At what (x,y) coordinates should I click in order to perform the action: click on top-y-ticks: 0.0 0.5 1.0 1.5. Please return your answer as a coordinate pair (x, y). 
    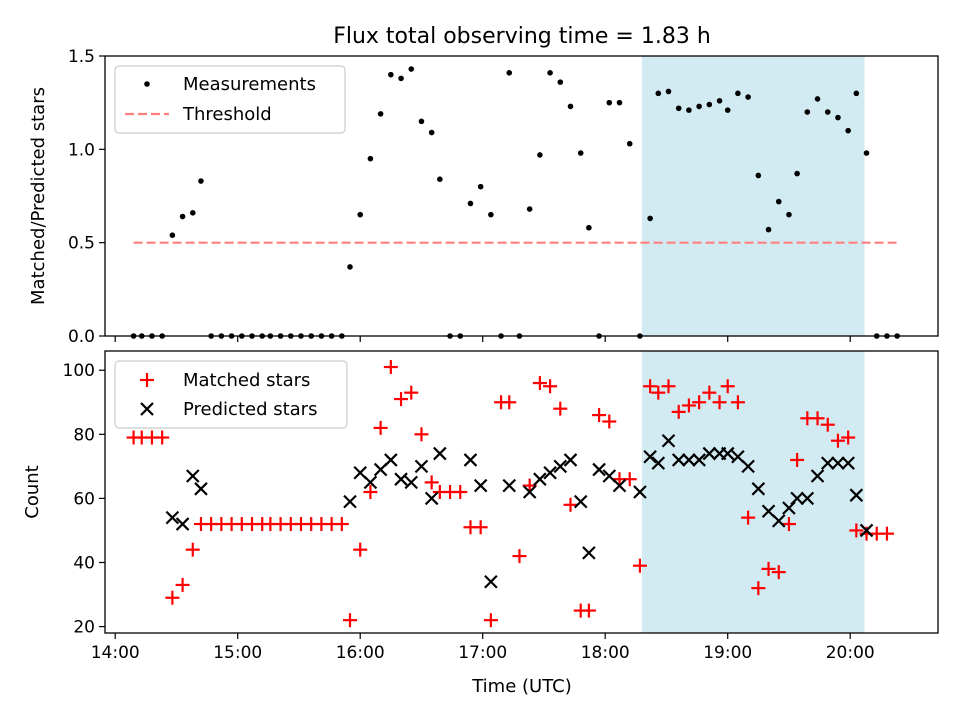
    Looking at the image, I should click on (86, 197).